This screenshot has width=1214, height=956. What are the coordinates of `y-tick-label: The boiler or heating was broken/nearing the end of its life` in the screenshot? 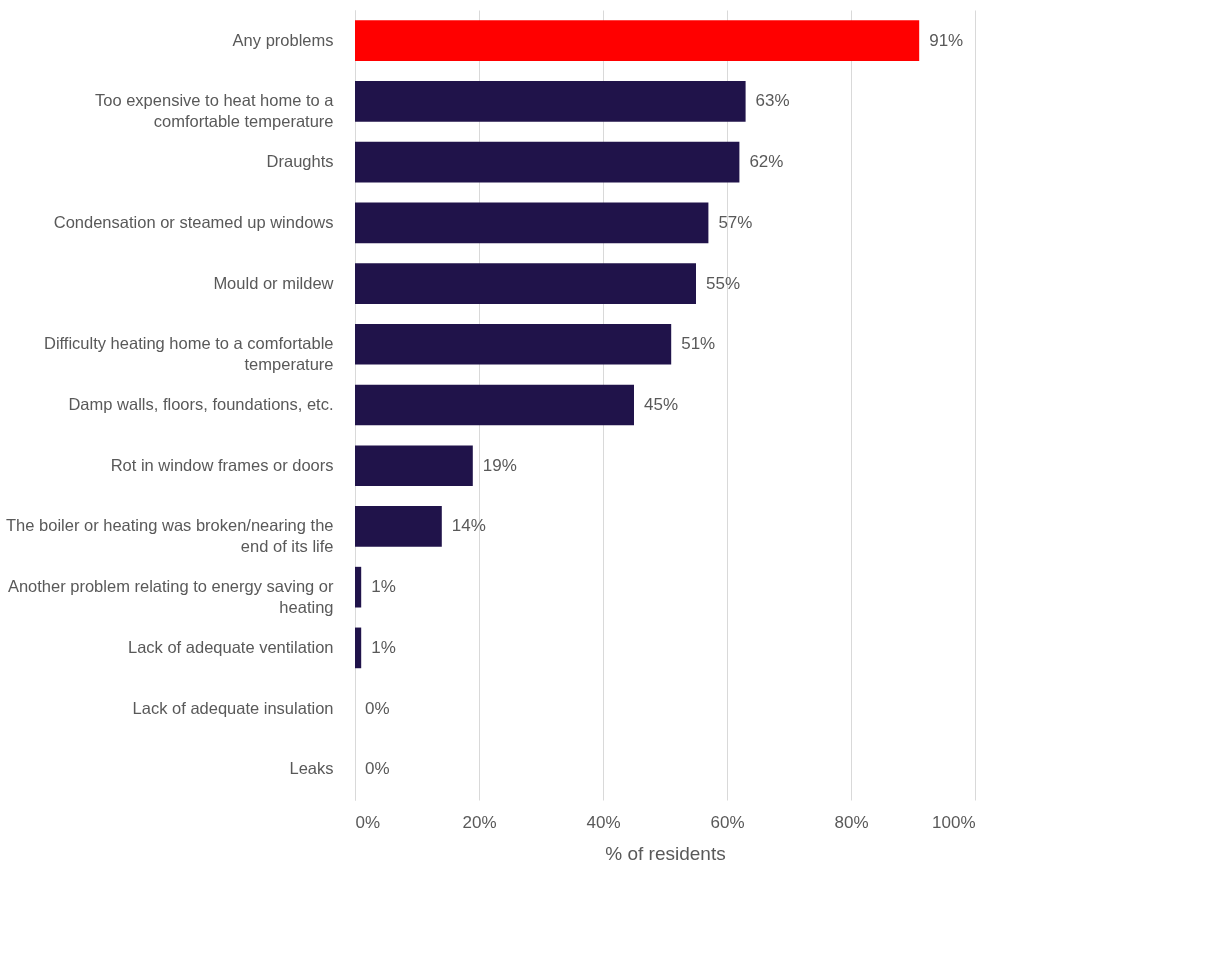 It's located at (170, 536).